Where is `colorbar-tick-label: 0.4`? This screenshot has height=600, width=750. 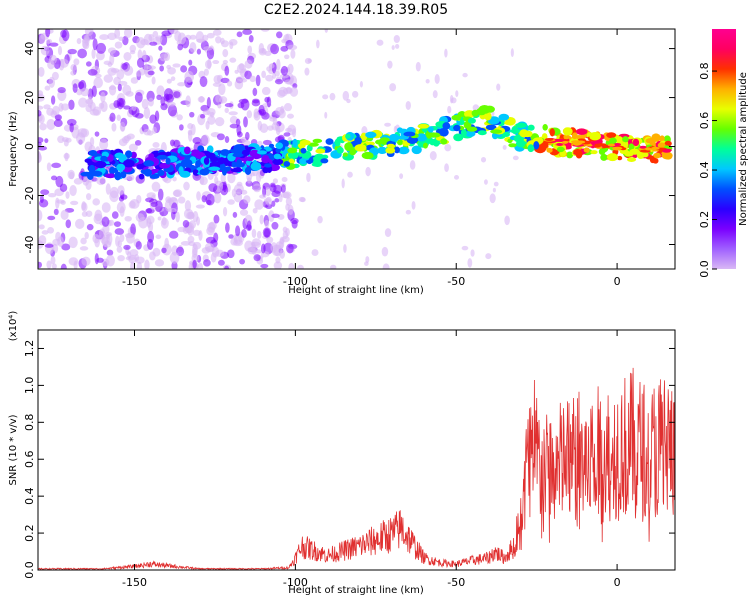 colorbar-tick-label: 0.4 is located at coordinates (704, 170).